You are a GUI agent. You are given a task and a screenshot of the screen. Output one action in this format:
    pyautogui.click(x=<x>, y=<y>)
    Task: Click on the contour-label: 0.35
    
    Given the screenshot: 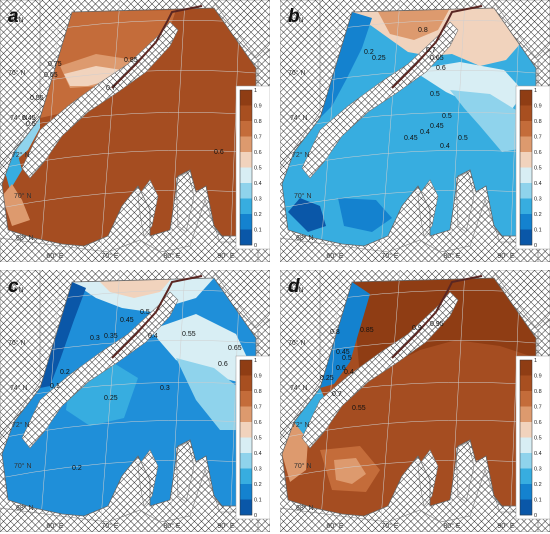 What is the action you would take?
    pyautogui.click(x=111, y=336)
    